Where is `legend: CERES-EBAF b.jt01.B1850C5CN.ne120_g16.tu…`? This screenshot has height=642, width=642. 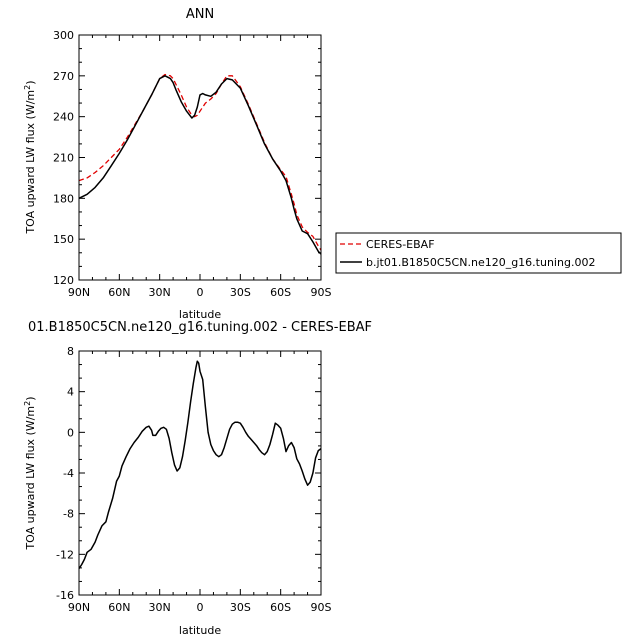
legend: CERES-EBAF b.jt01.B1850C5CN.ne120_g16.tu… is located at coordinates (478, 253).